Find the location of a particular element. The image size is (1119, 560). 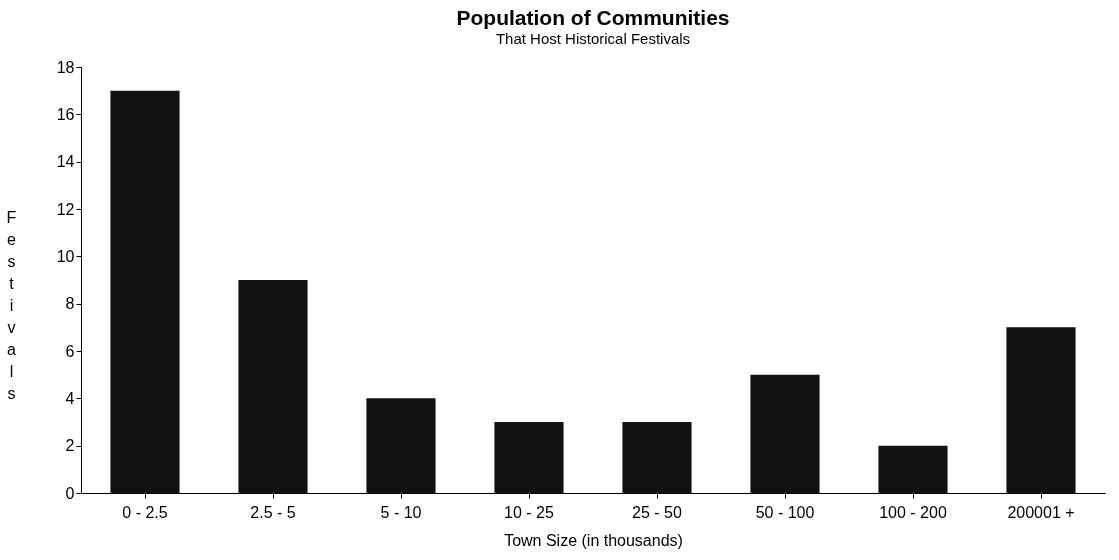

y-tick-label: 18 is located at coordinates (65, 67).